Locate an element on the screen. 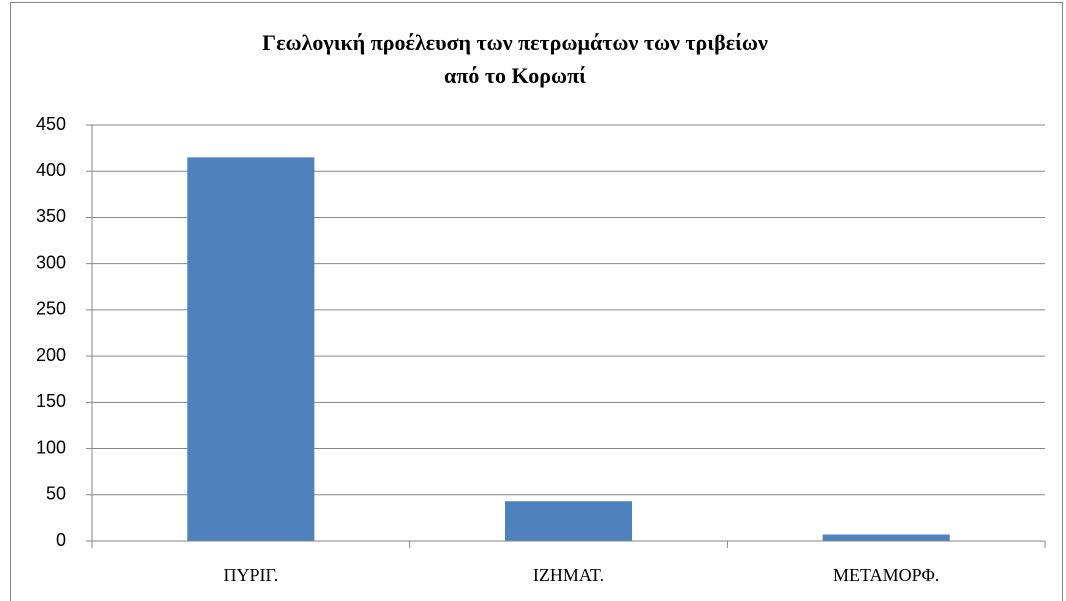  y-tick-label: 200 is located at coordinates (51, 355).